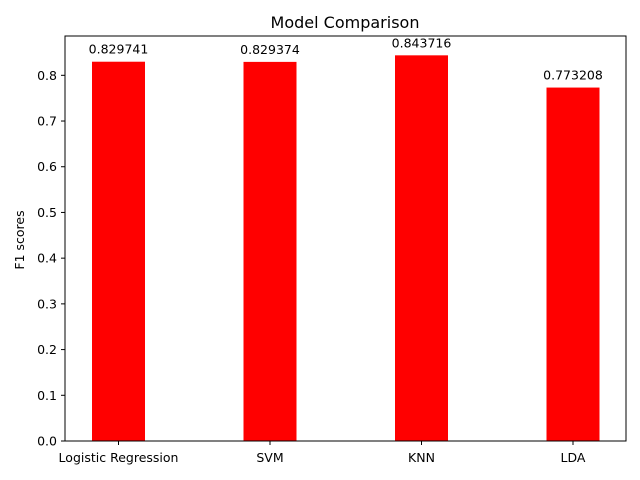 The image size is (640, 480). What do you see at coordinates (119, 457) in the screenshot?
I see `x-tick-label-0: Logistic Regression` at bounding box center [119, 457].